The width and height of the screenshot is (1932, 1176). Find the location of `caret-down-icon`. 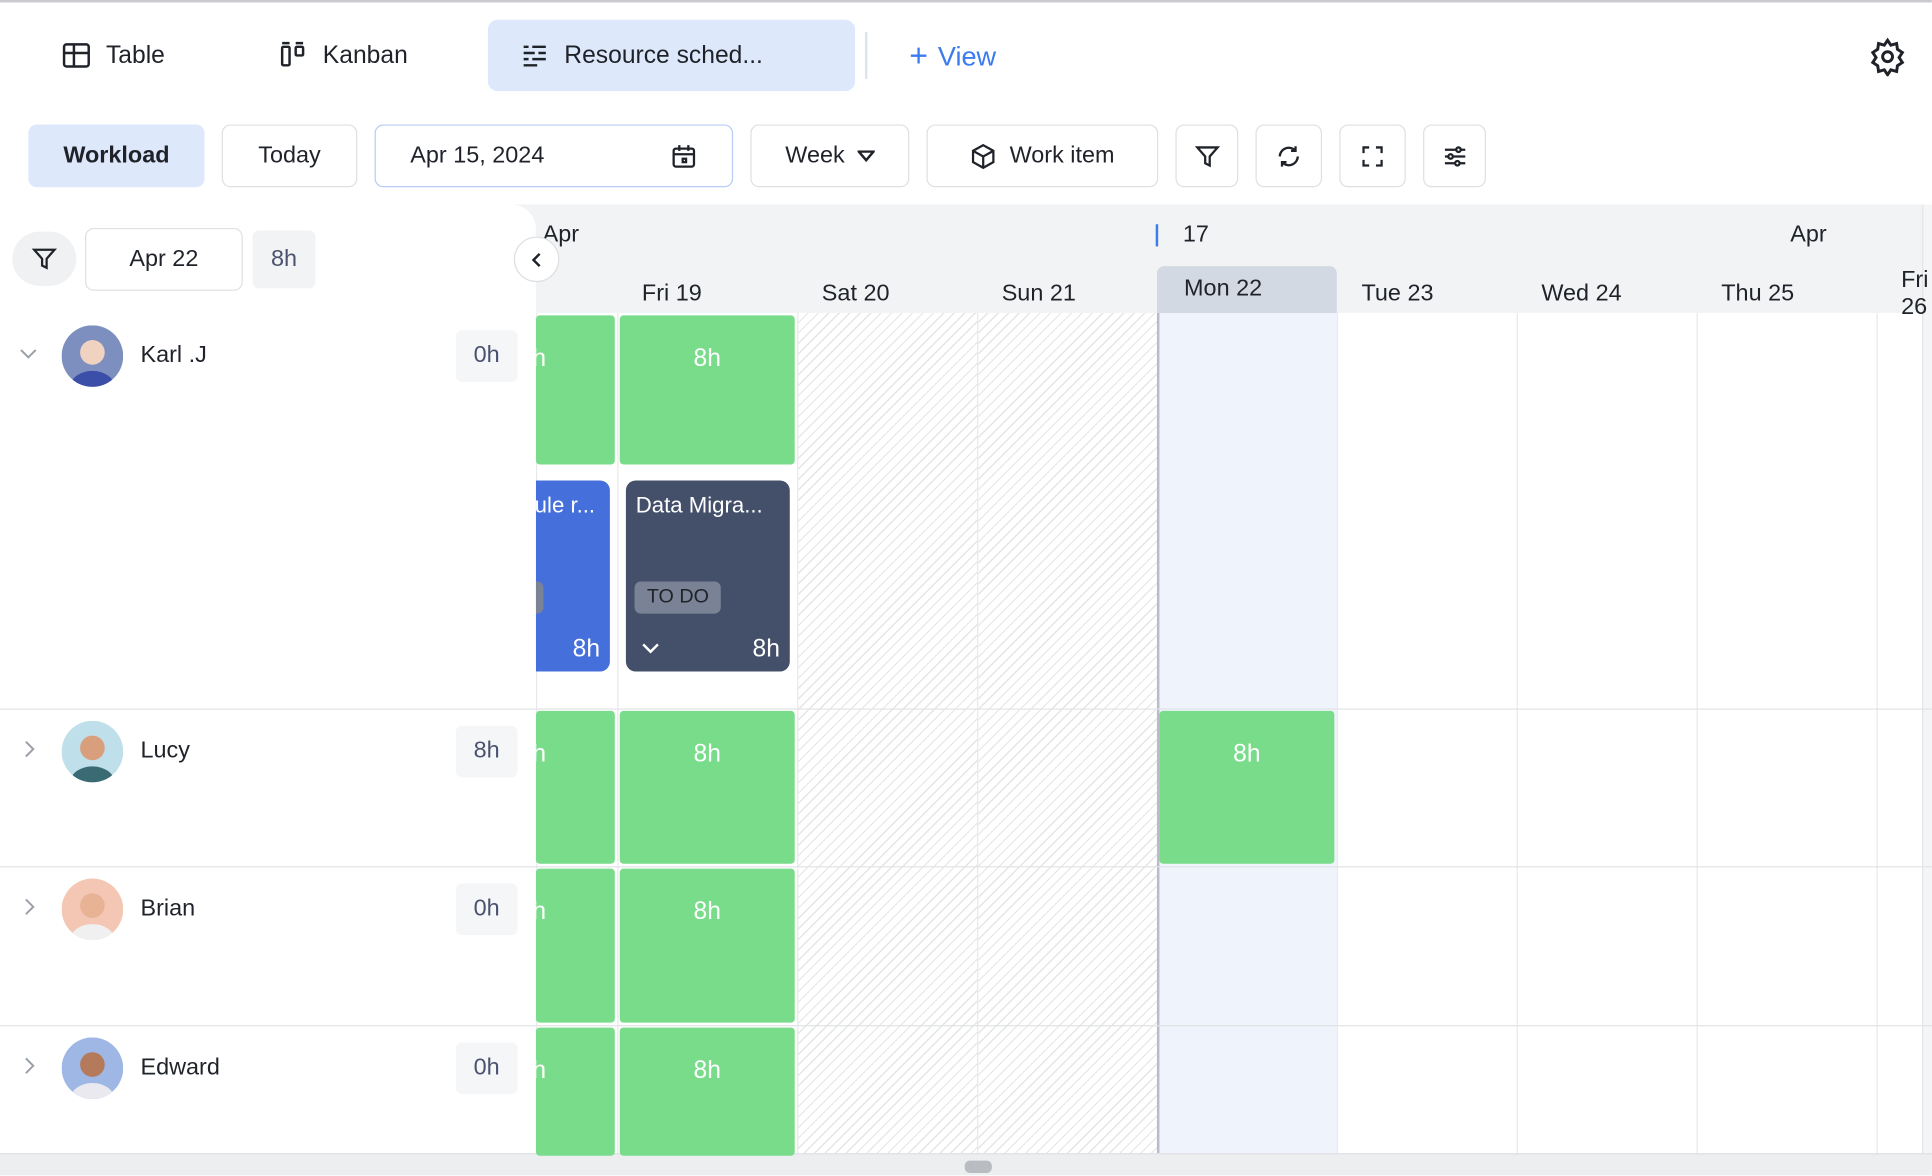

caret-down-icon is located at coordinates (866, 155).